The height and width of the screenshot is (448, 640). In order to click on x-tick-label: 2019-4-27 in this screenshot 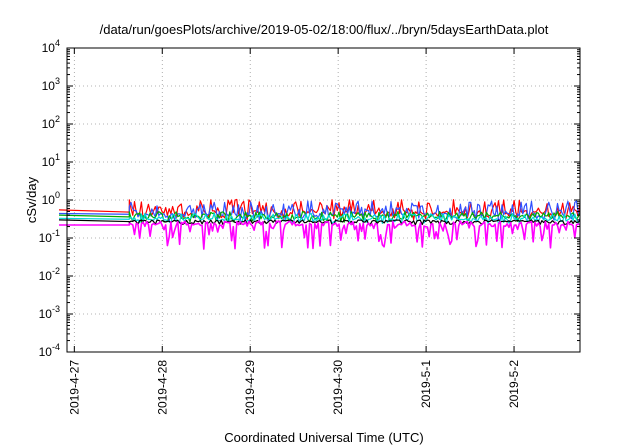, I will do `click(74, 387)`.